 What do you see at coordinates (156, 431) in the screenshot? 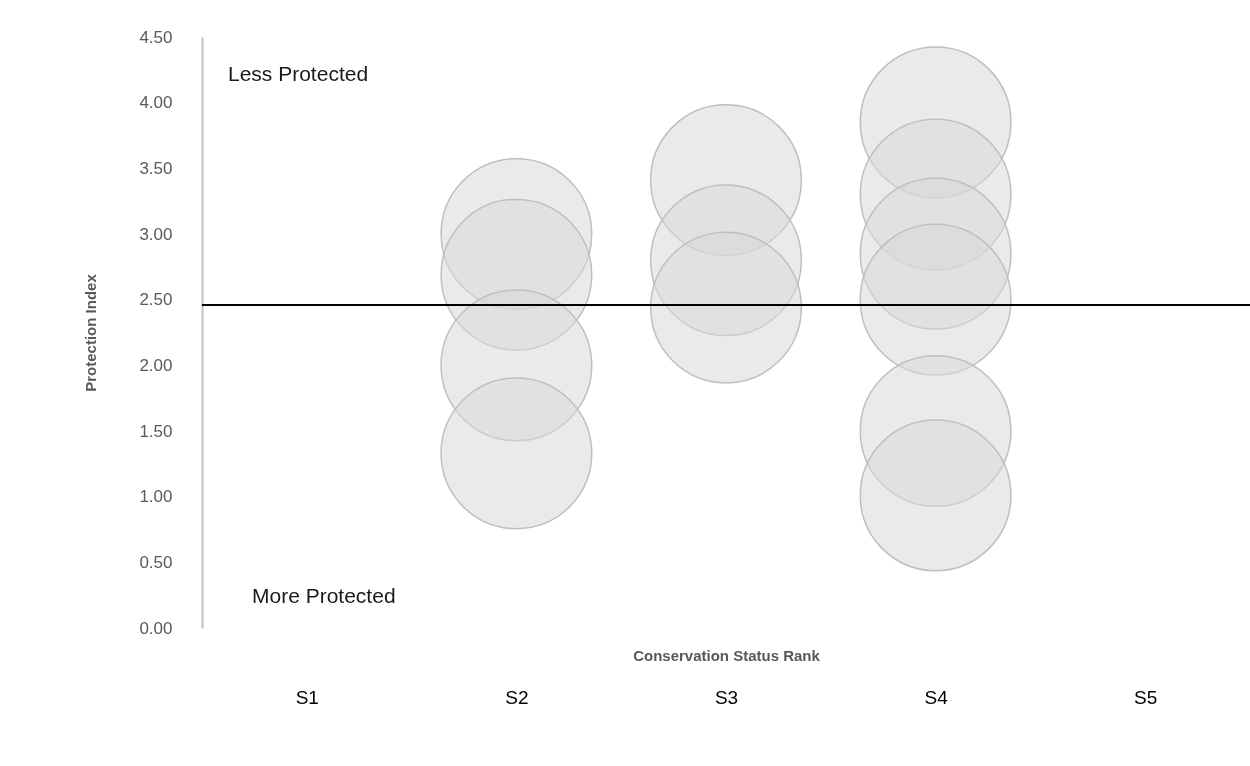
I see `y-tick-label: 1.50` at bounding box center [156, 431].